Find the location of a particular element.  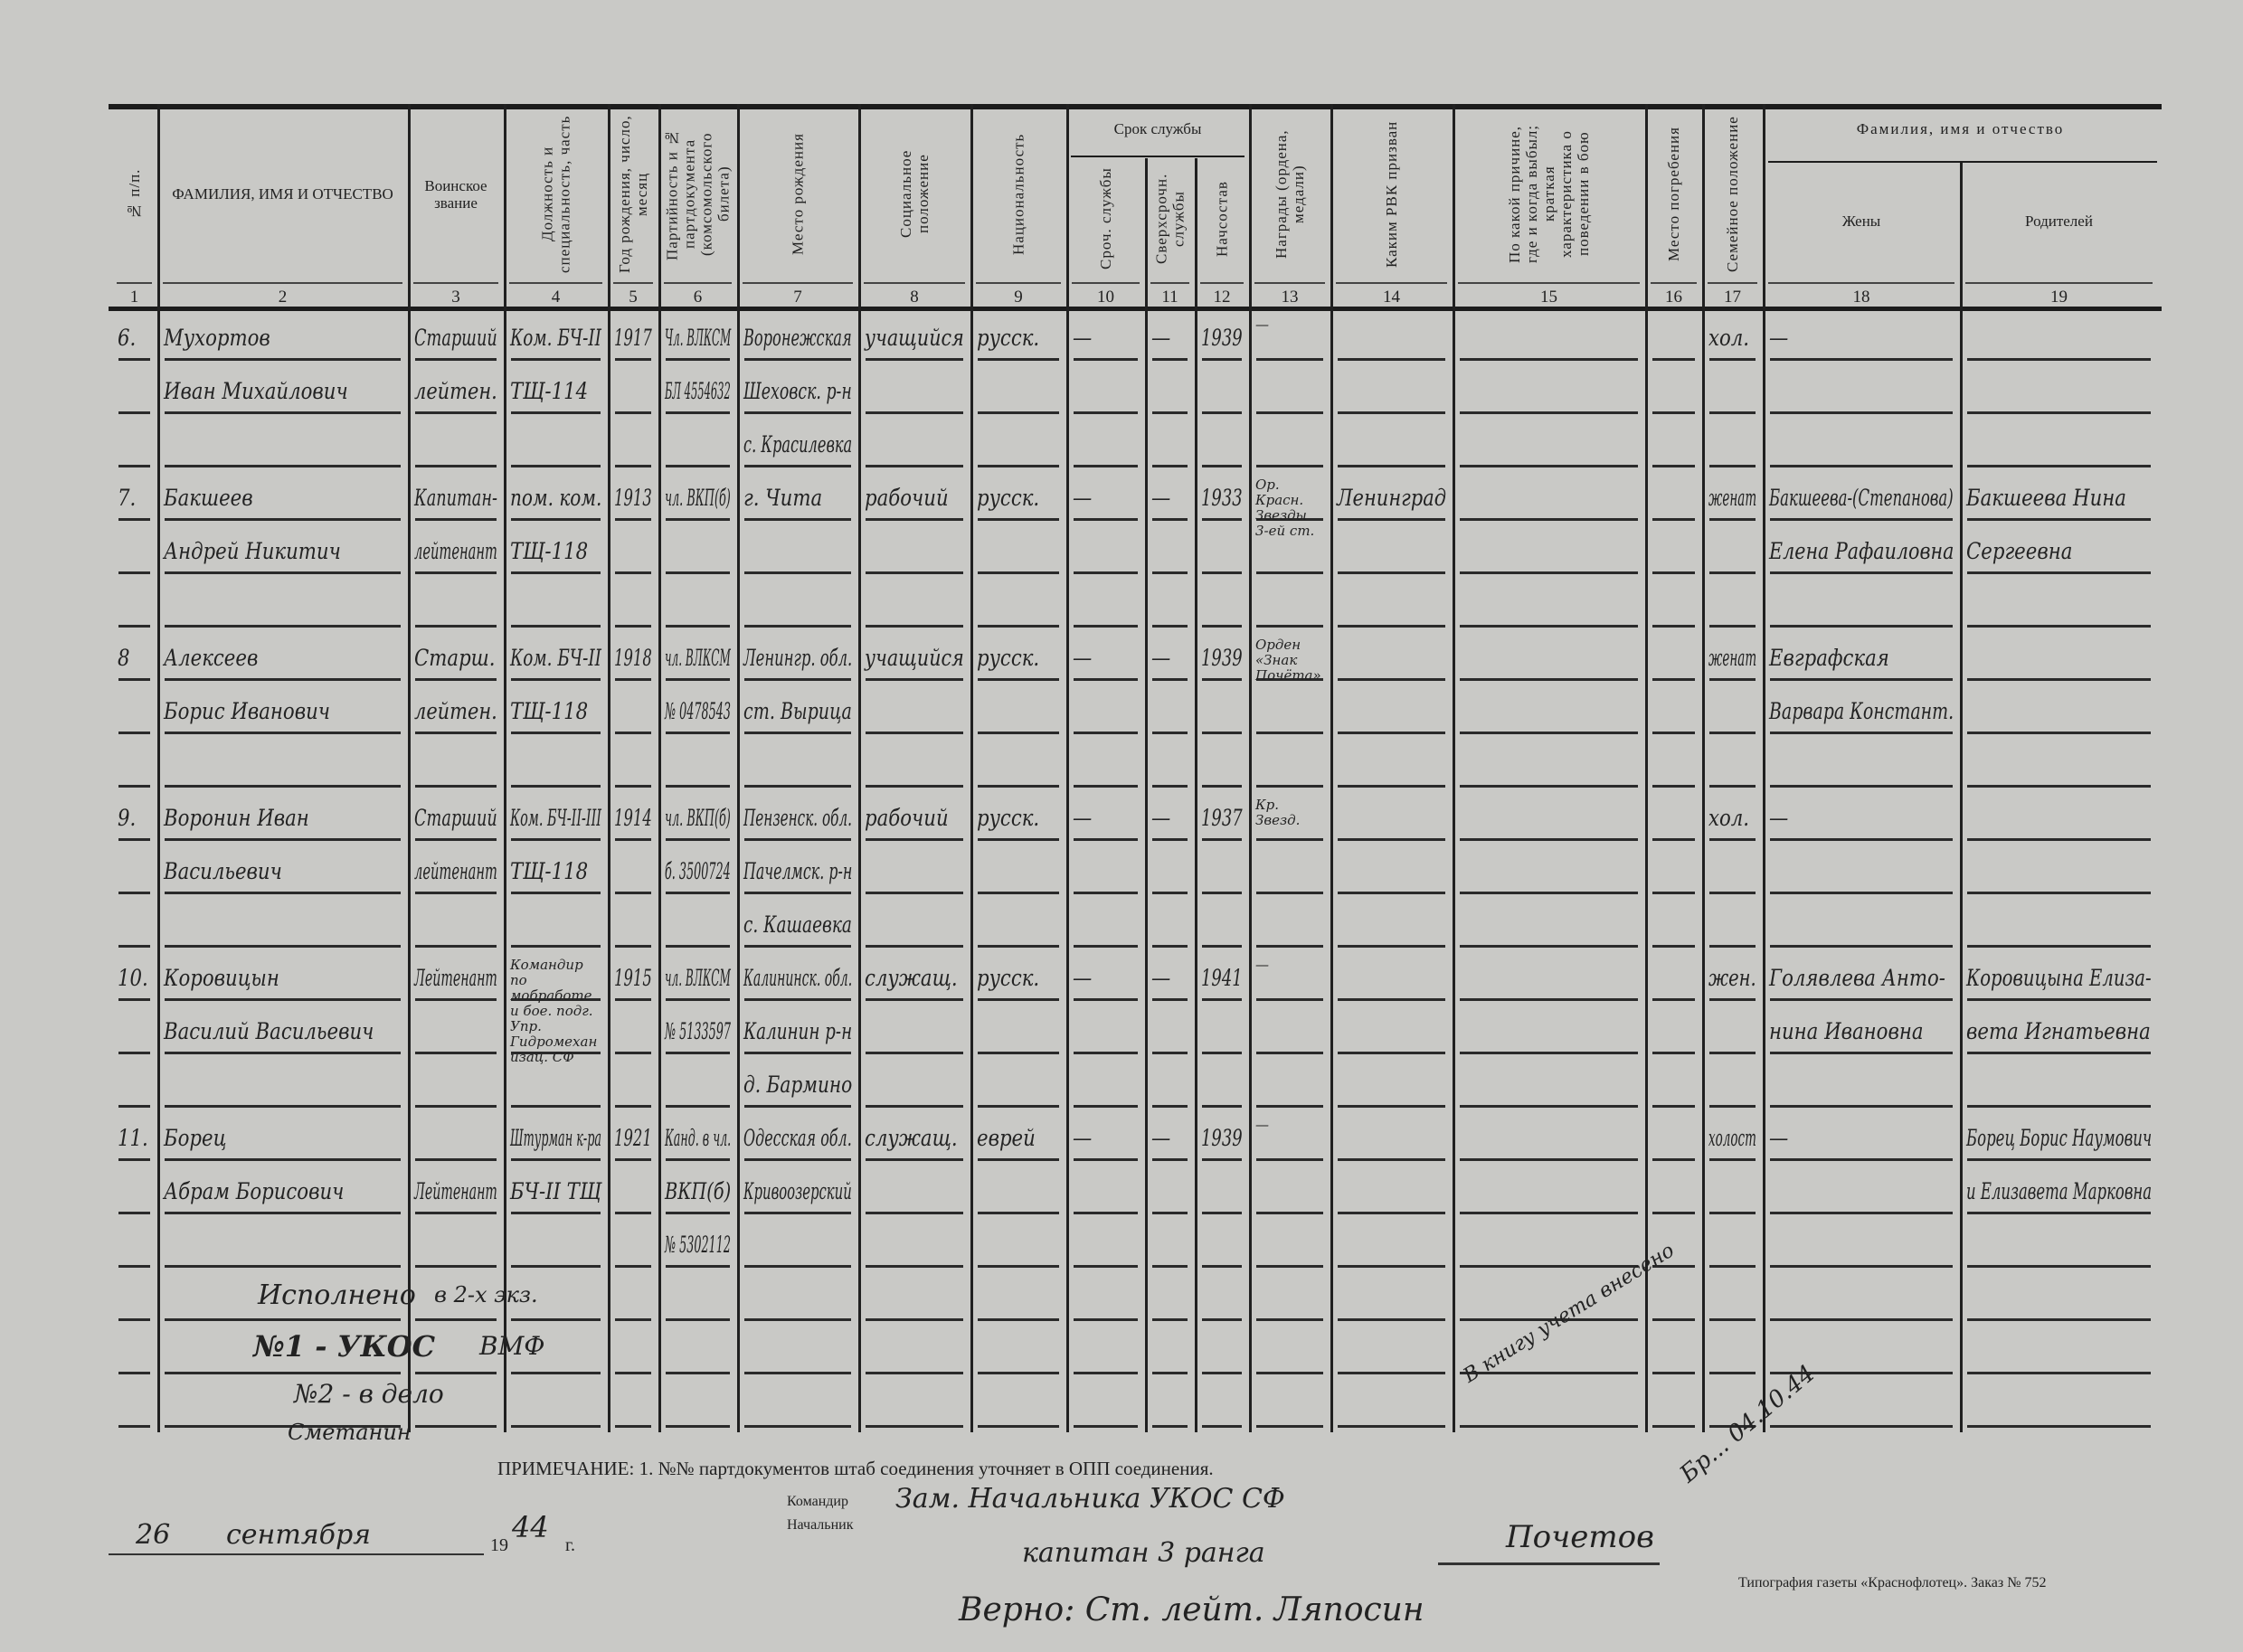

record-cell: ст. Вырица is located at coordinates (797, 711).